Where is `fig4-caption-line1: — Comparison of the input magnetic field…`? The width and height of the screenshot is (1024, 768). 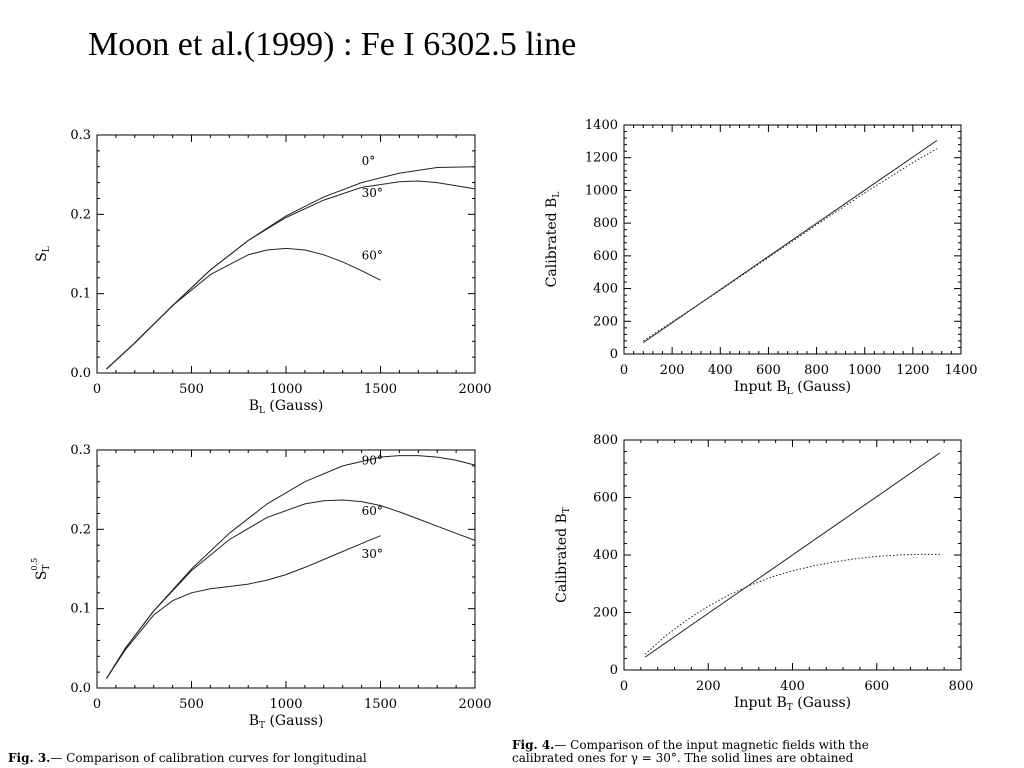
fig4-caption-line1: — Comparison of the input magnetic field… is located at coordinates (711, 745).